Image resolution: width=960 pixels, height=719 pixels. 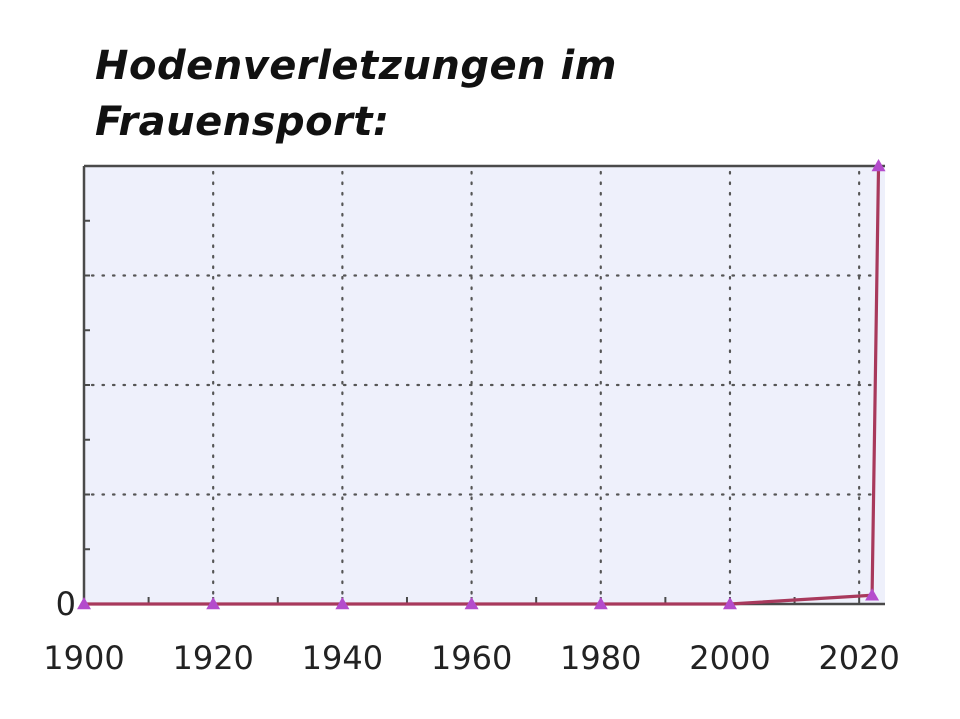 I want to click on x-tick-label: 1960, so click(x=471, y=658).